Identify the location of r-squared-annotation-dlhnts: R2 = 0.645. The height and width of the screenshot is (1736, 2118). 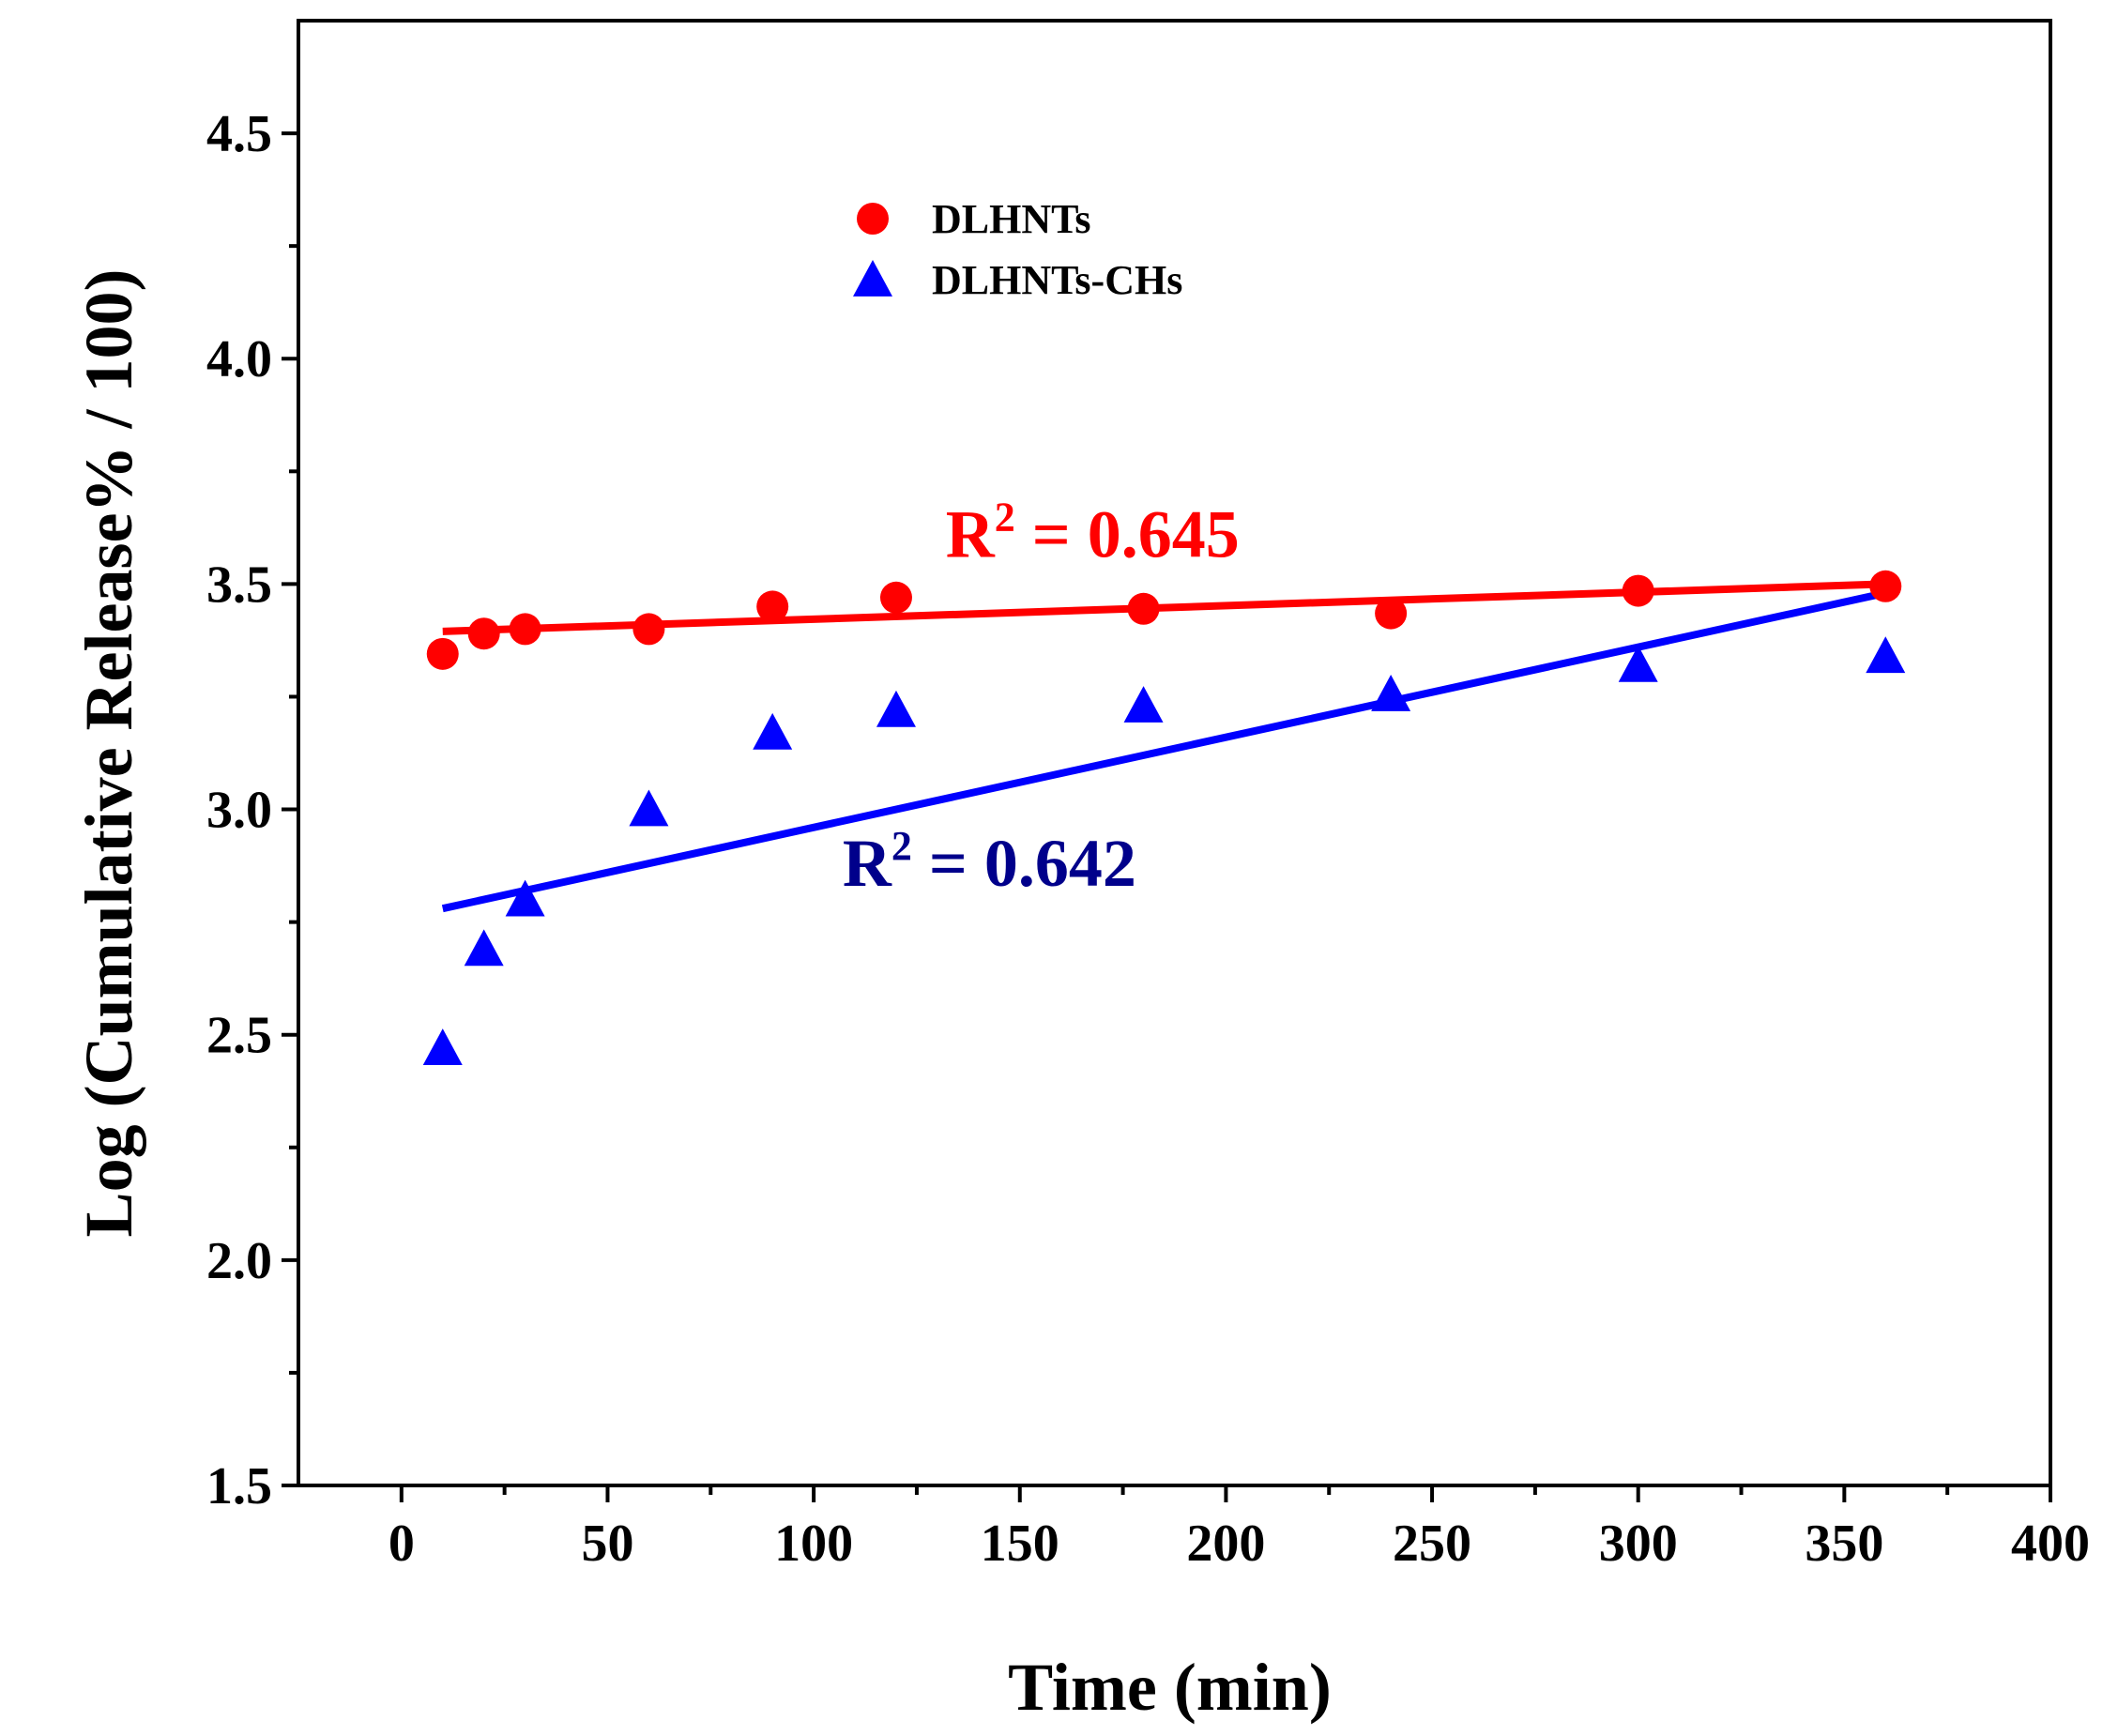
(1093, 533).